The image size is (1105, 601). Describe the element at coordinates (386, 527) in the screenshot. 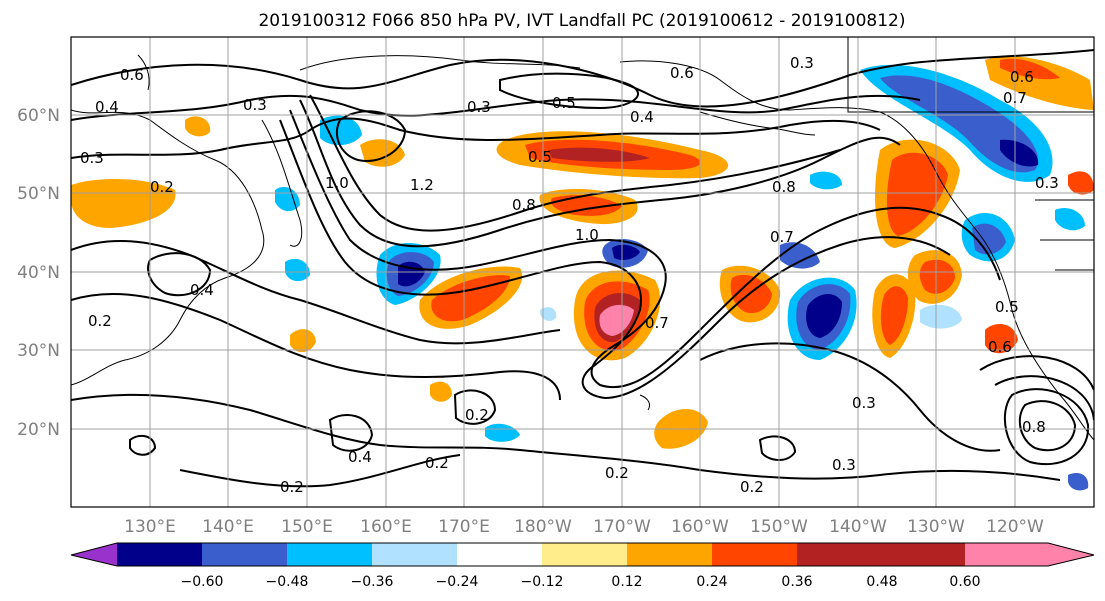

I see `lon-label: 160°E` at that location.